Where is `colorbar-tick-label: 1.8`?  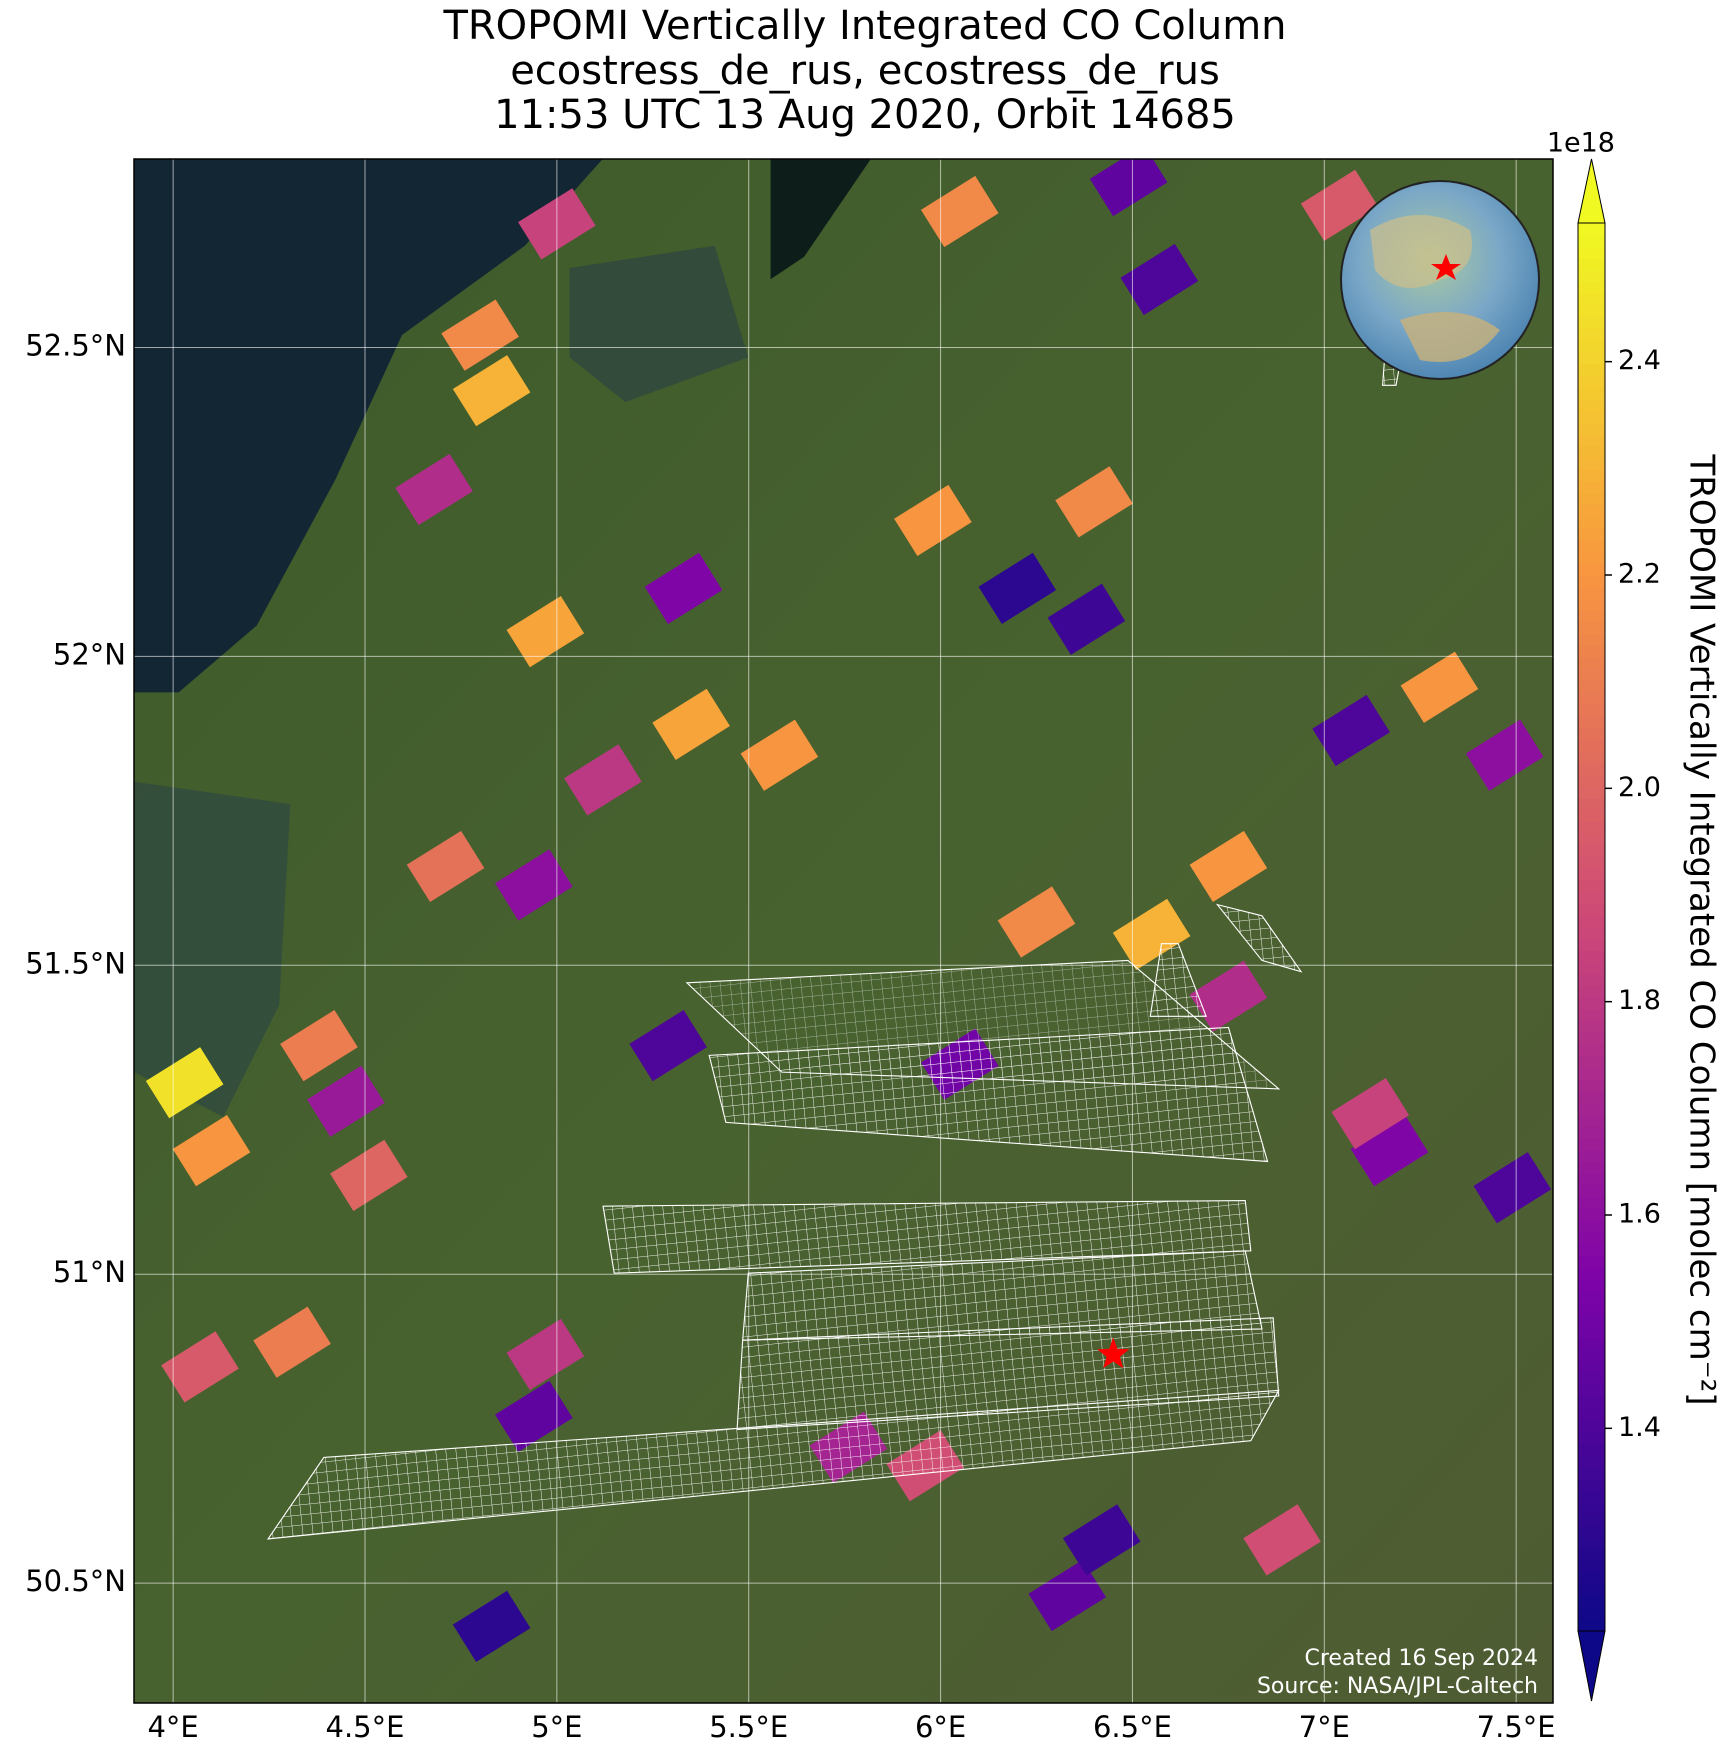 colorbar-tick-label: 1.8 is located at coordinates (1639, 1000).